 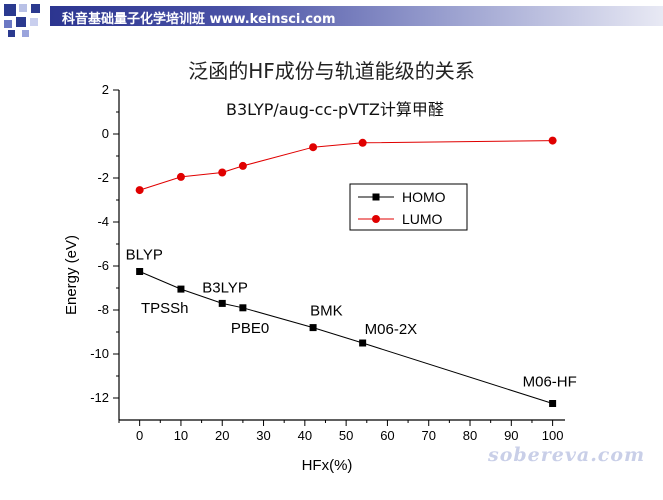 What do you see at coordinates (550, 382) in the screenshot?
I see `point-label: M06-HF` at bounding box center [550, 382].